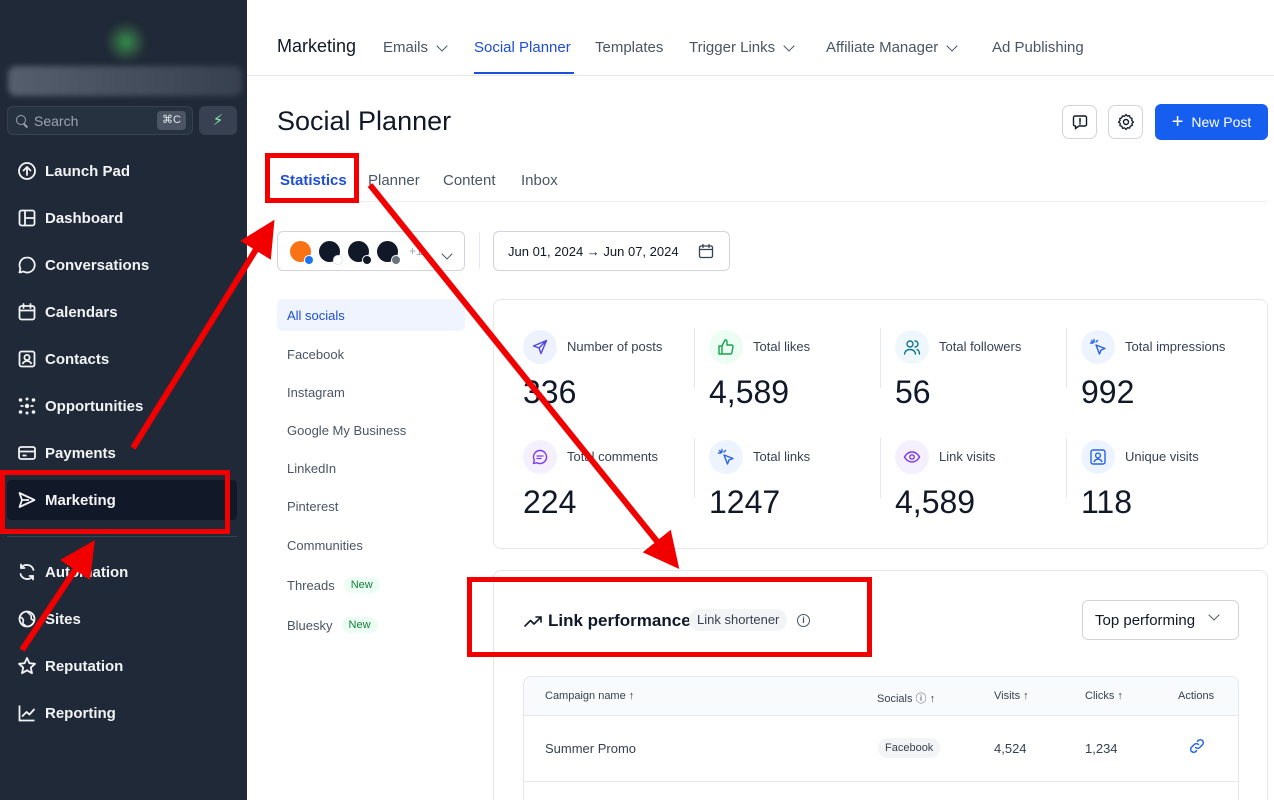 This screenshot has height=800, width=1274. What do you see at coordinates (27, 572) in the screenshot?
I see `refresh-icon` at bounding box center [27, 572].